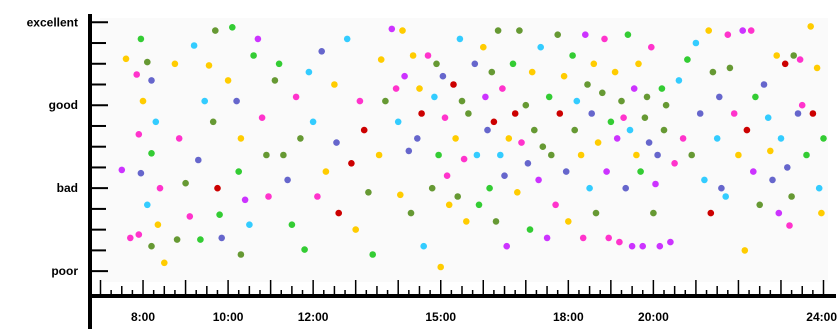 The image size is (839, 329). I want to click on y-tick-label-poor: poor, so click(64, 271).